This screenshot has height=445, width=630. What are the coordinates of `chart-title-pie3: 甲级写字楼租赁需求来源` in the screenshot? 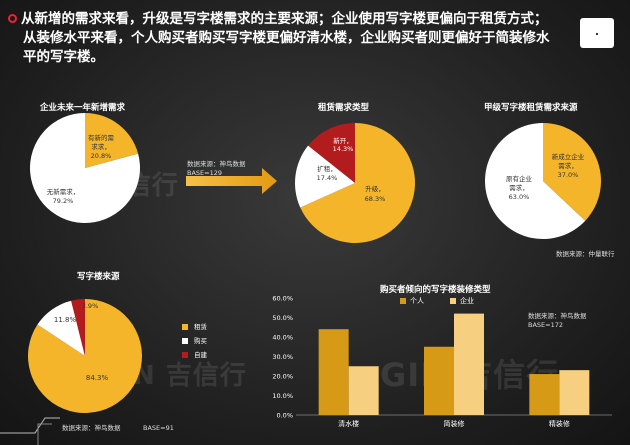 It's located at (531, 108).